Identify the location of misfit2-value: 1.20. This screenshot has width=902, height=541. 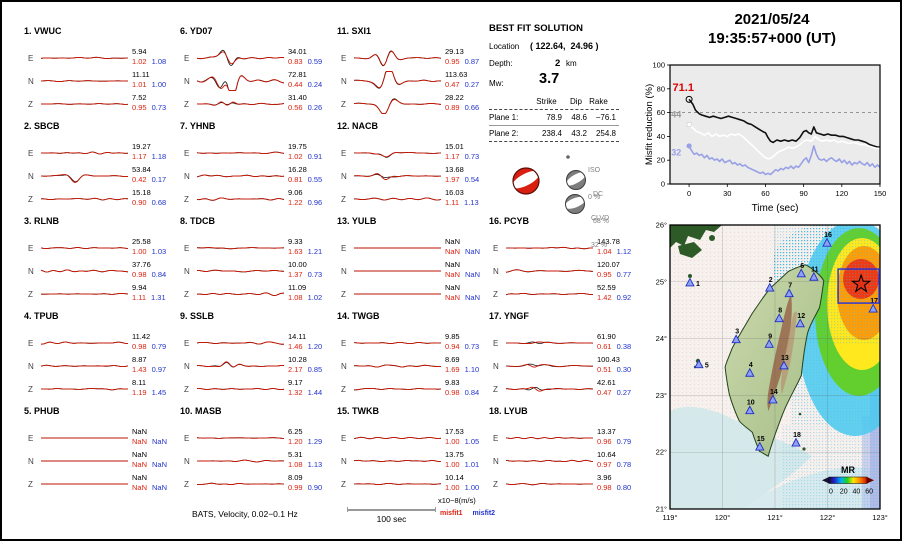
(315, 346).